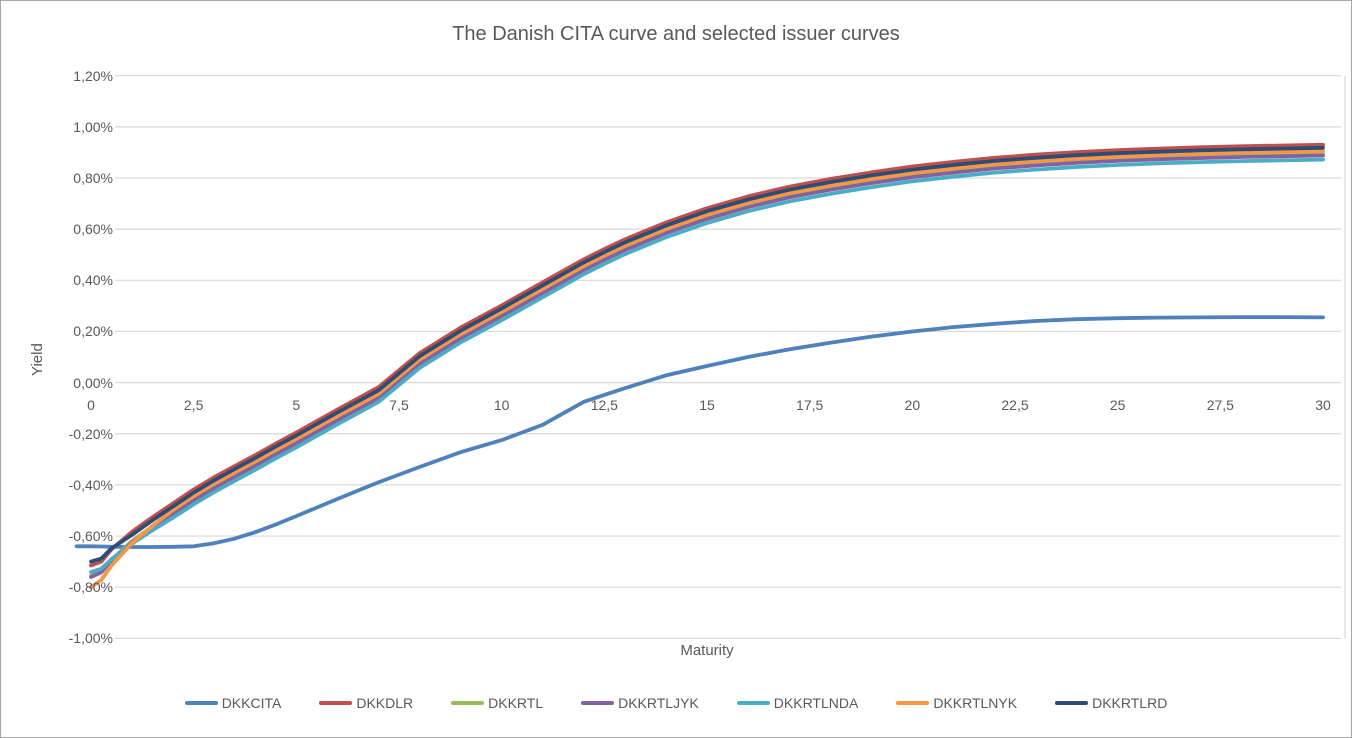 The width and height of the screenshot is (1352, 738). What do you see at coordinates (1323, 405) in the screenshot?
I see `x-tick-label: 30` at bounding box center [1323, 405].